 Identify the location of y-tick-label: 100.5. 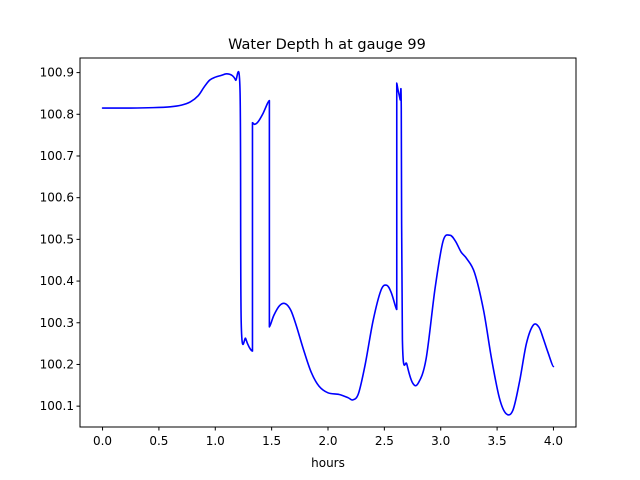
(57, 239).